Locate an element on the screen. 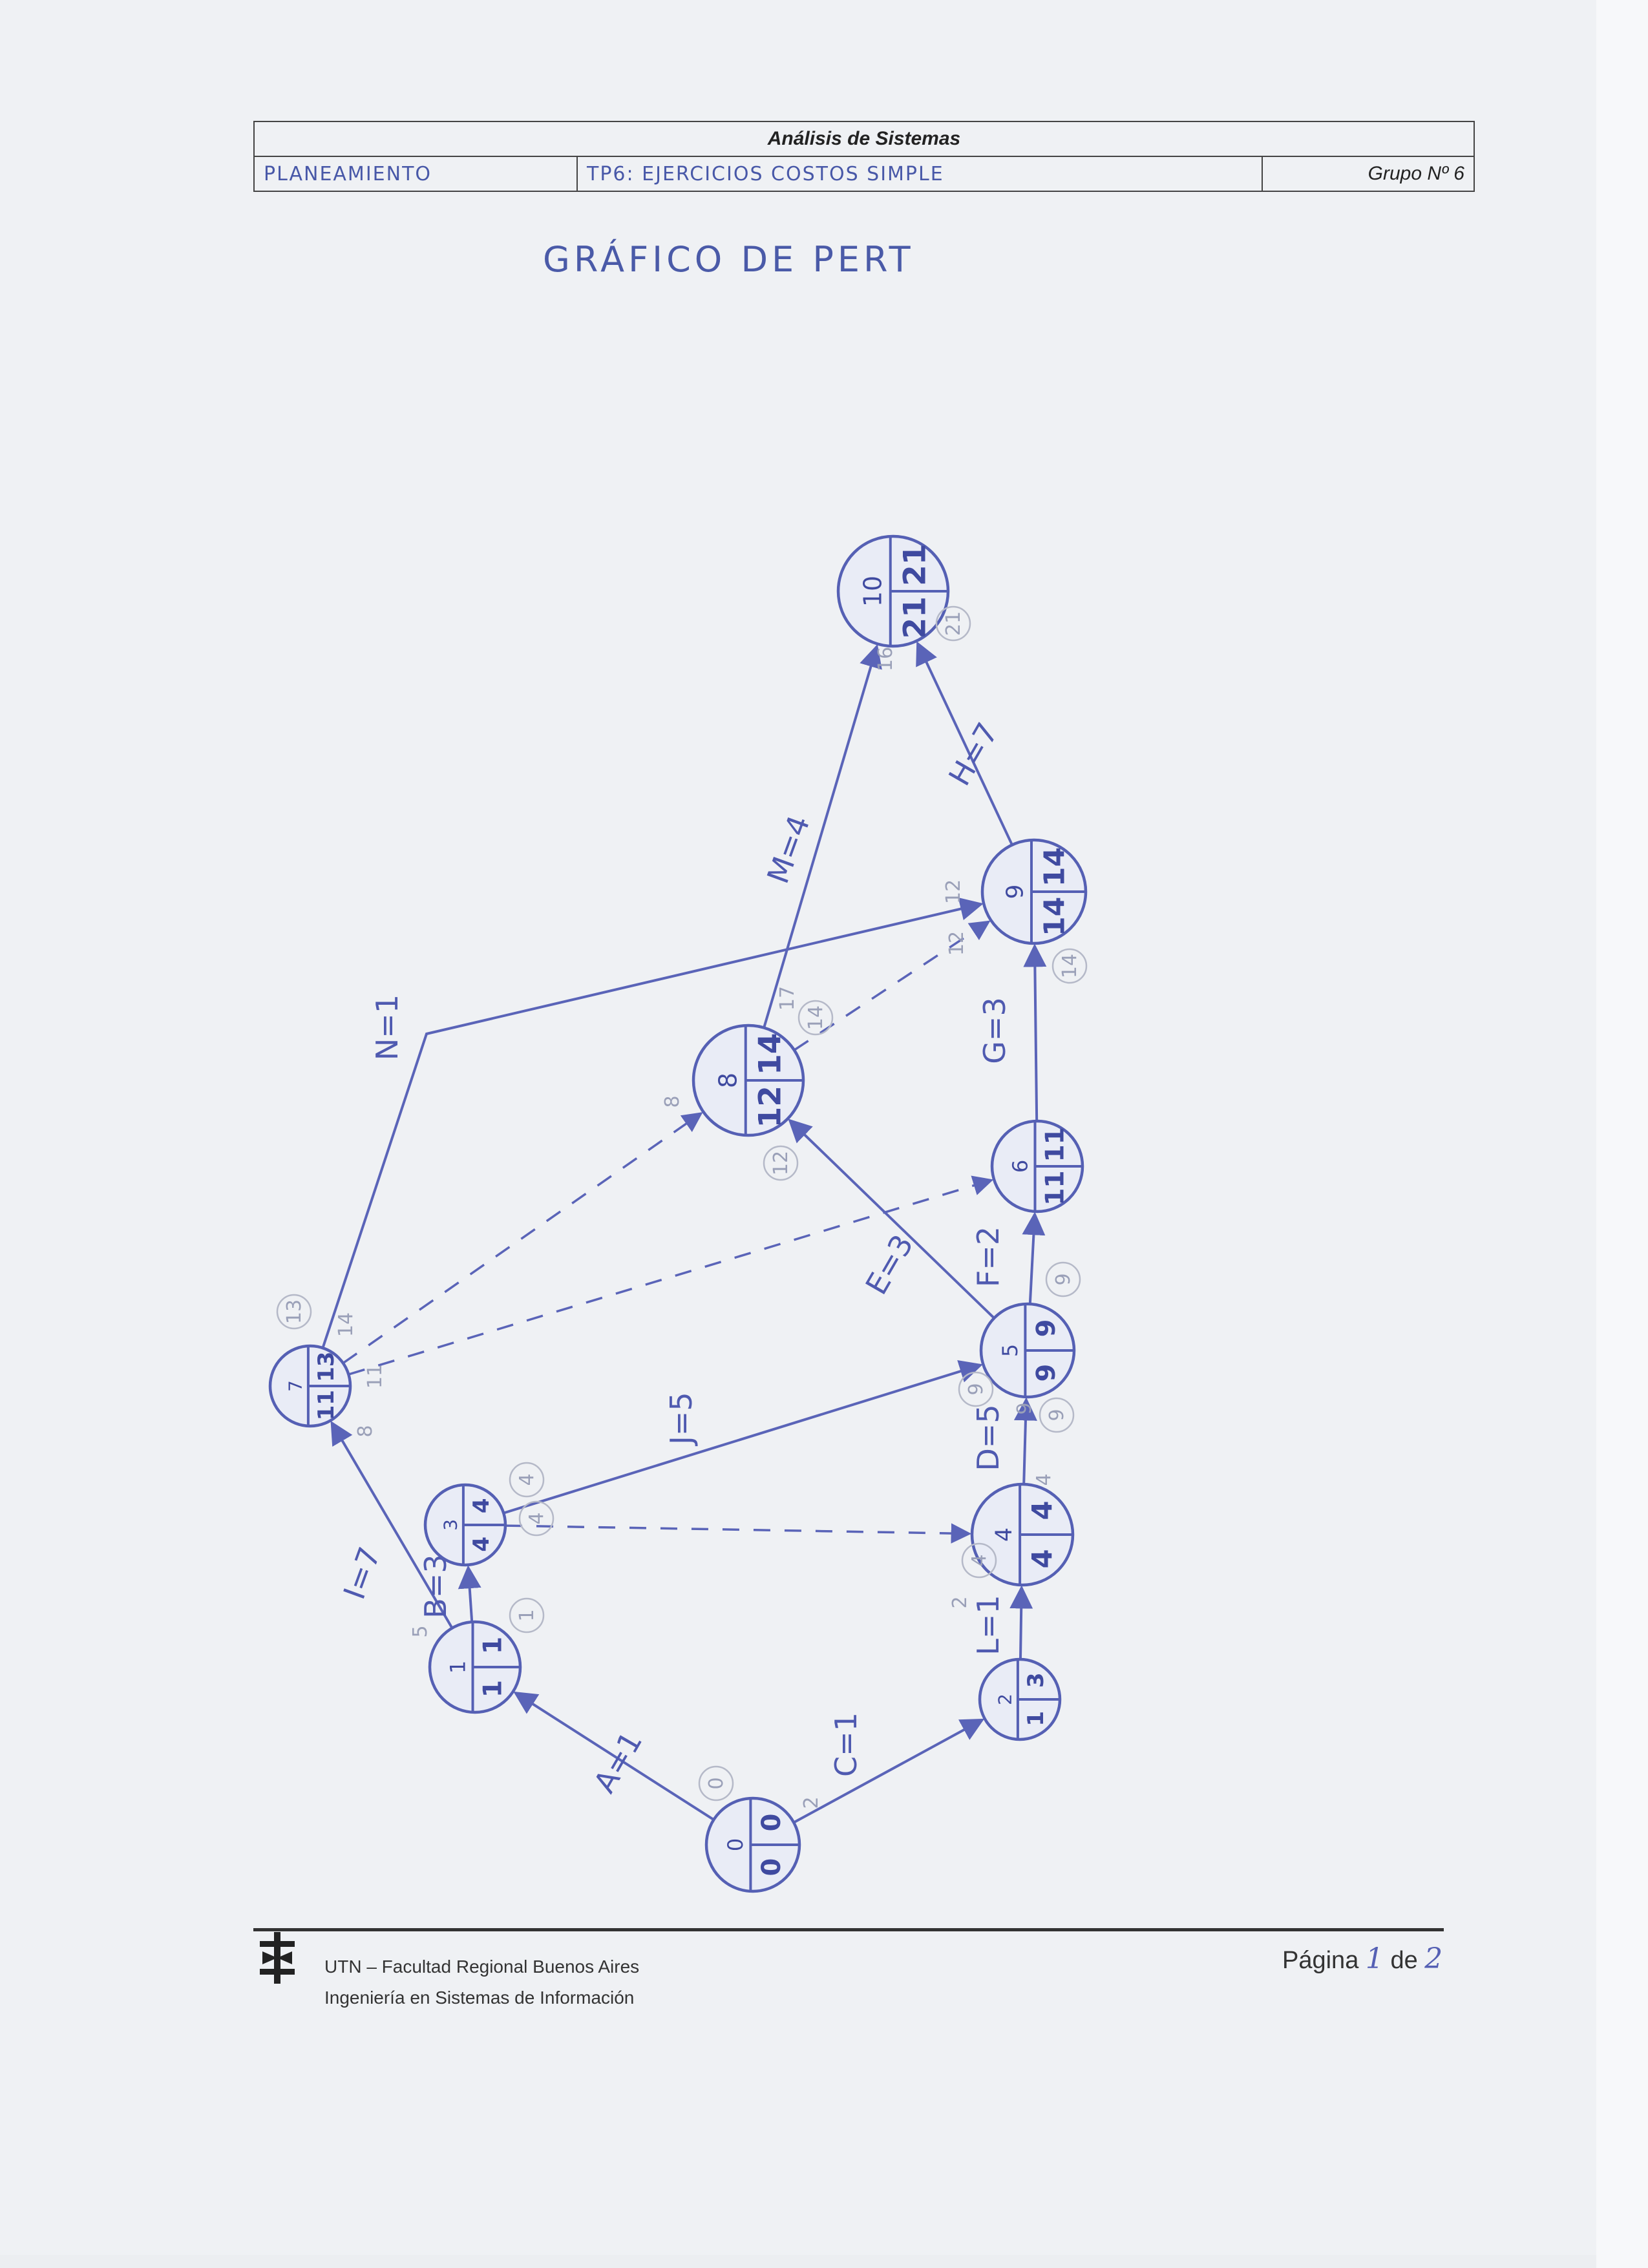  node-late-time: 14 is located at coordinates (1054, 867).